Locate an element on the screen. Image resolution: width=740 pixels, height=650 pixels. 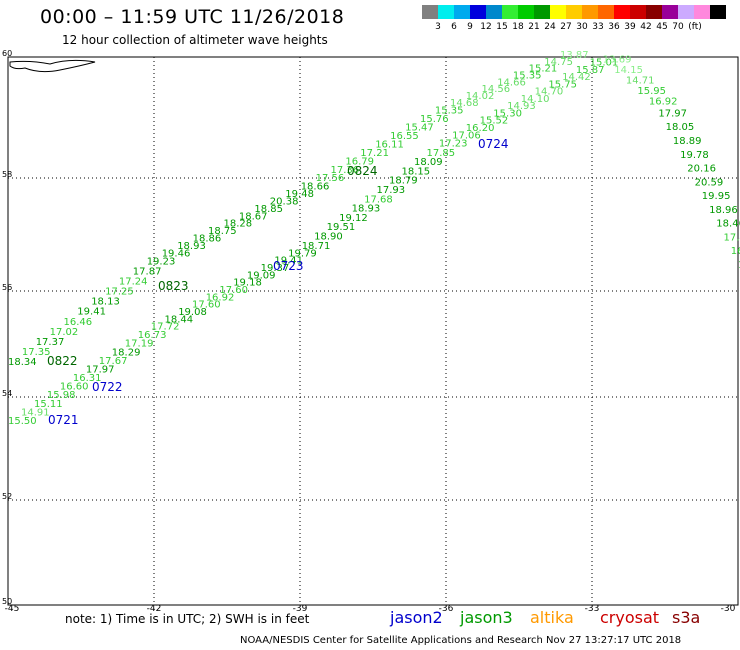
wave-height-value: 15.52 is located at coordinates (494, 121).